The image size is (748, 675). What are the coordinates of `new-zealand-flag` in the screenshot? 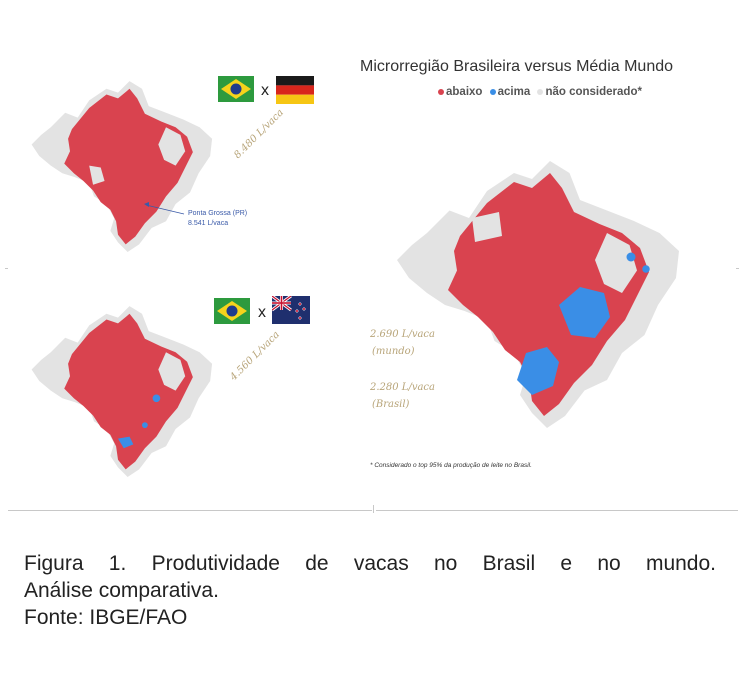 It's located at (291, 310).